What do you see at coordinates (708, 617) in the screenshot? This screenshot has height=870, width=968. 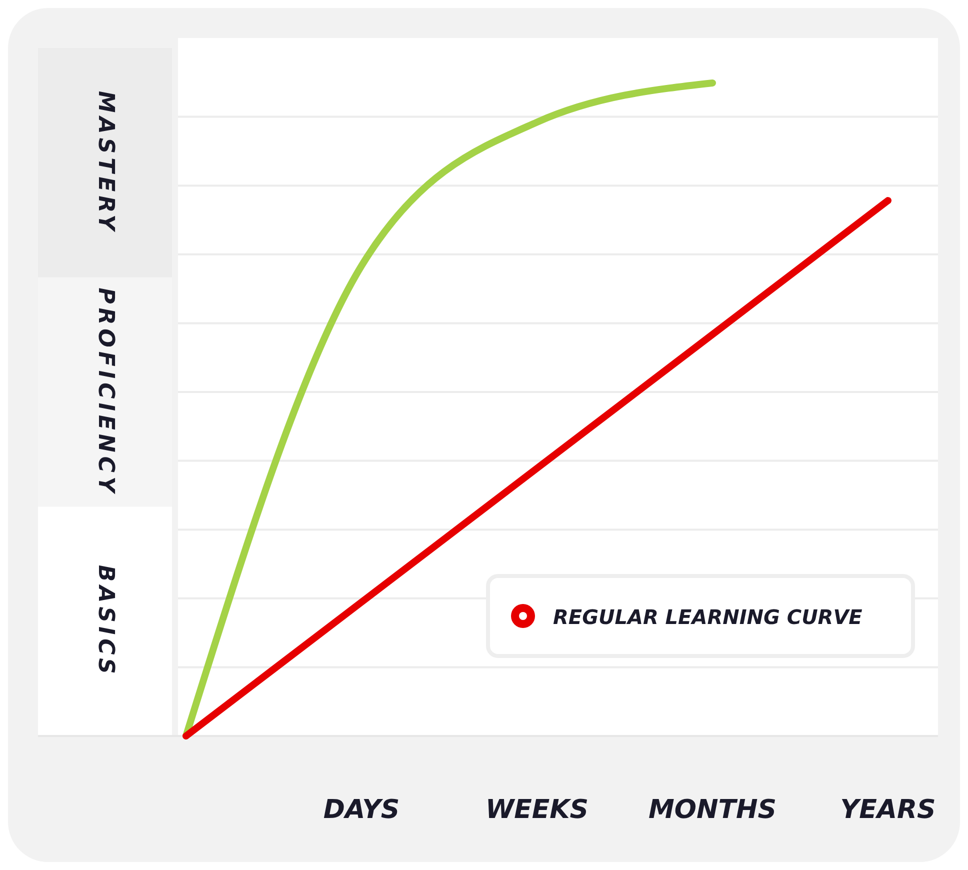 I see `legend-label: REGULAR LEARNING CURVE` at bounding box center [708, 617].